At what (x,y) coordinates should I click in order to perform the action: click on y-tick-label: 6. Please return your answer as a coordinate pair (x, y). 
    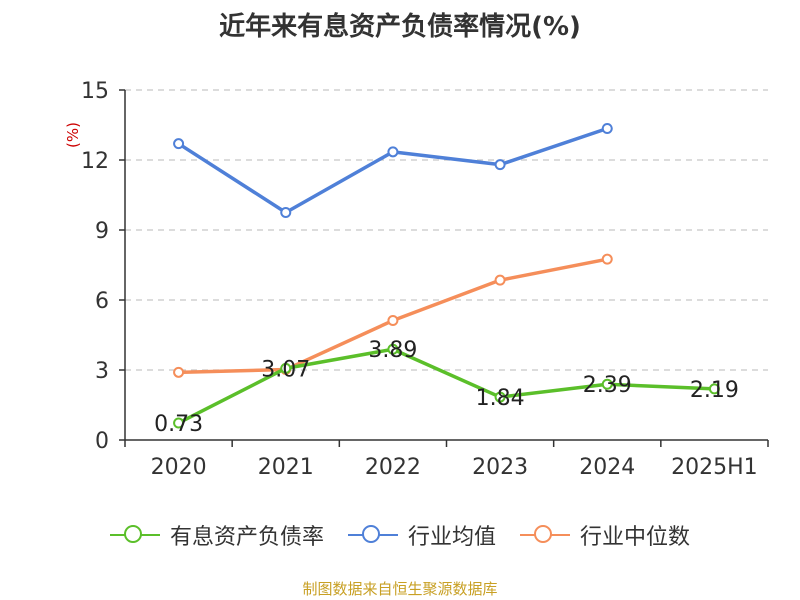
    Looking at the image, I should click on (102, 301).